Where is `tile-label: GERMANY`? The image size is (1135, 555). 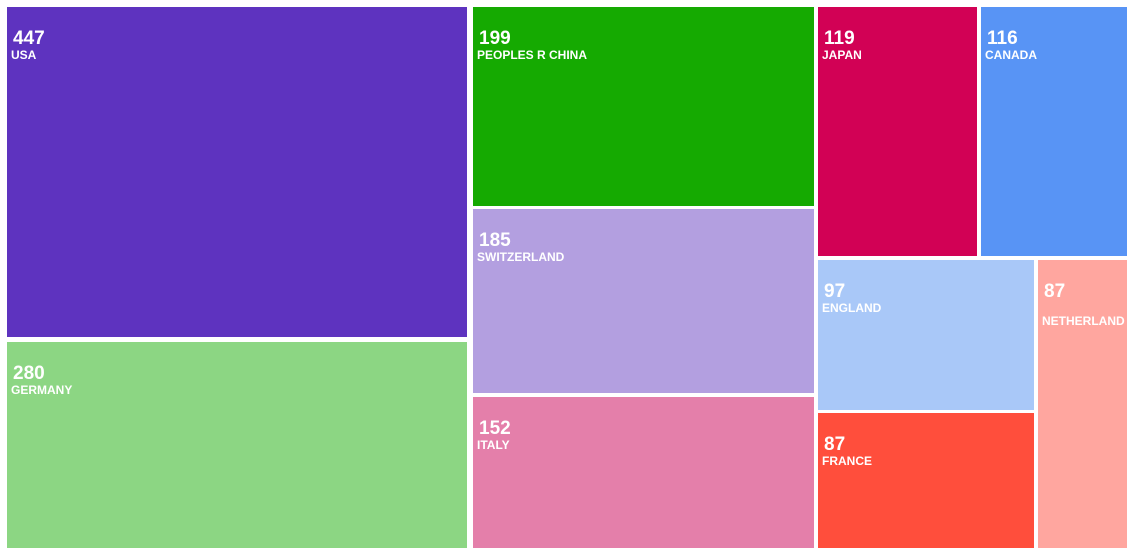 tile-label: GERMANY is located at coordinates (42, 390).